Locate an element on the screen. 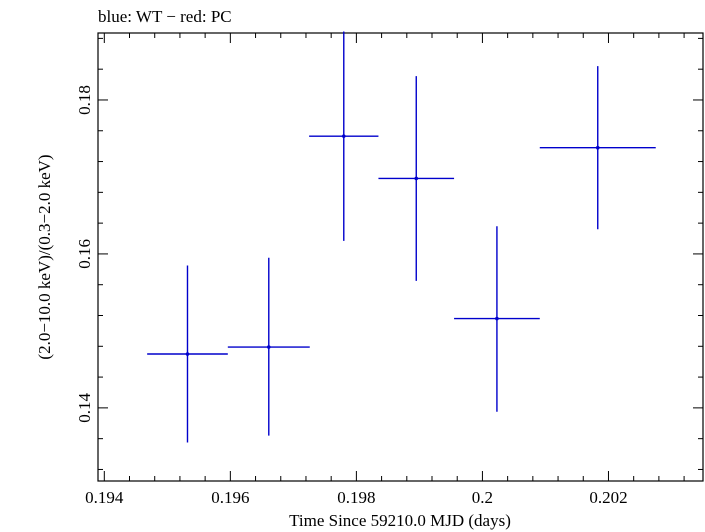 This screenshot has height=532, width=705. x-tick-label: 0.2 is located at coordinates (482, 497).